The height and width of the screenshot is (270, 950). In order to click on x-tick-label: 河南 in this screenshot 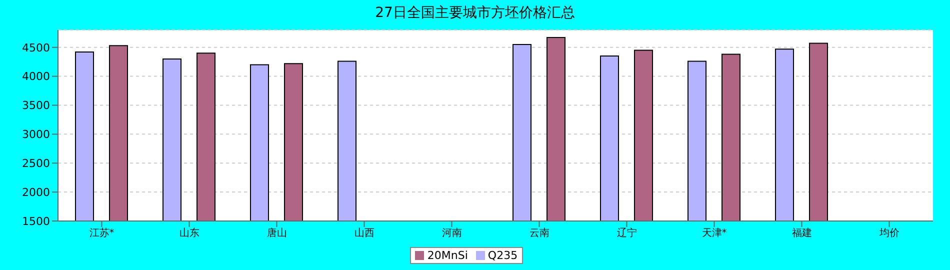, I will do `click(452, 233)`.